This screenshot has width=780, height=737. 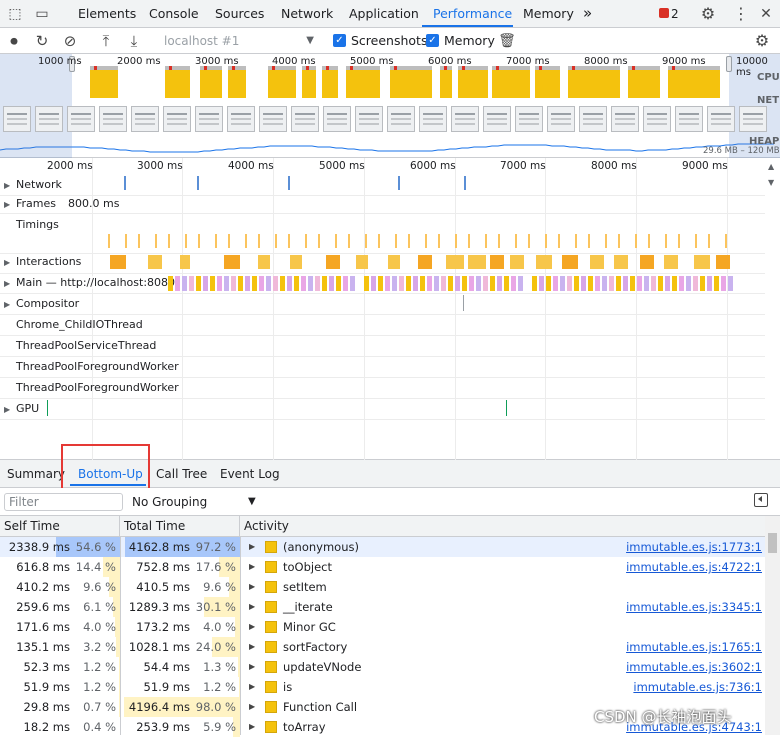 I want to click on close-icon: ✕, so click(x=766, y=14).